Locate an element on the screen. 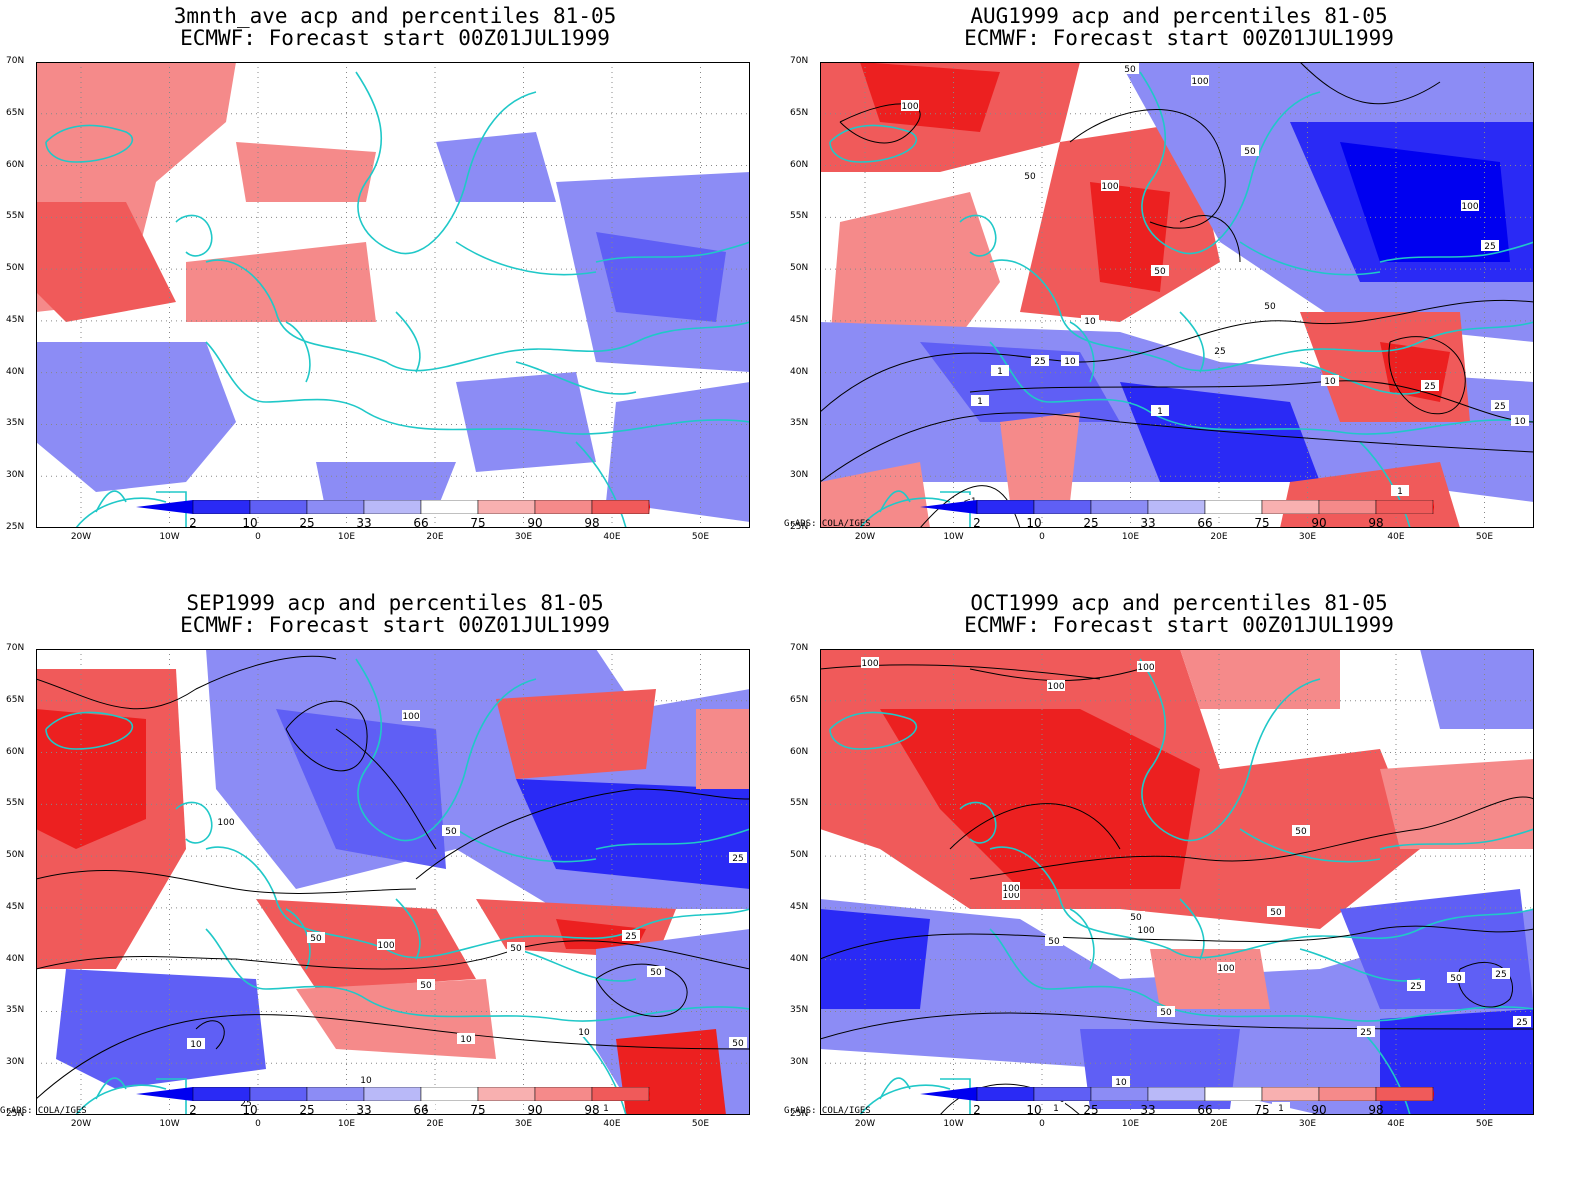 The height and width of the screenshot is (1196, 1596). lon-label: 40E is located at coordinates (1396, 1124).